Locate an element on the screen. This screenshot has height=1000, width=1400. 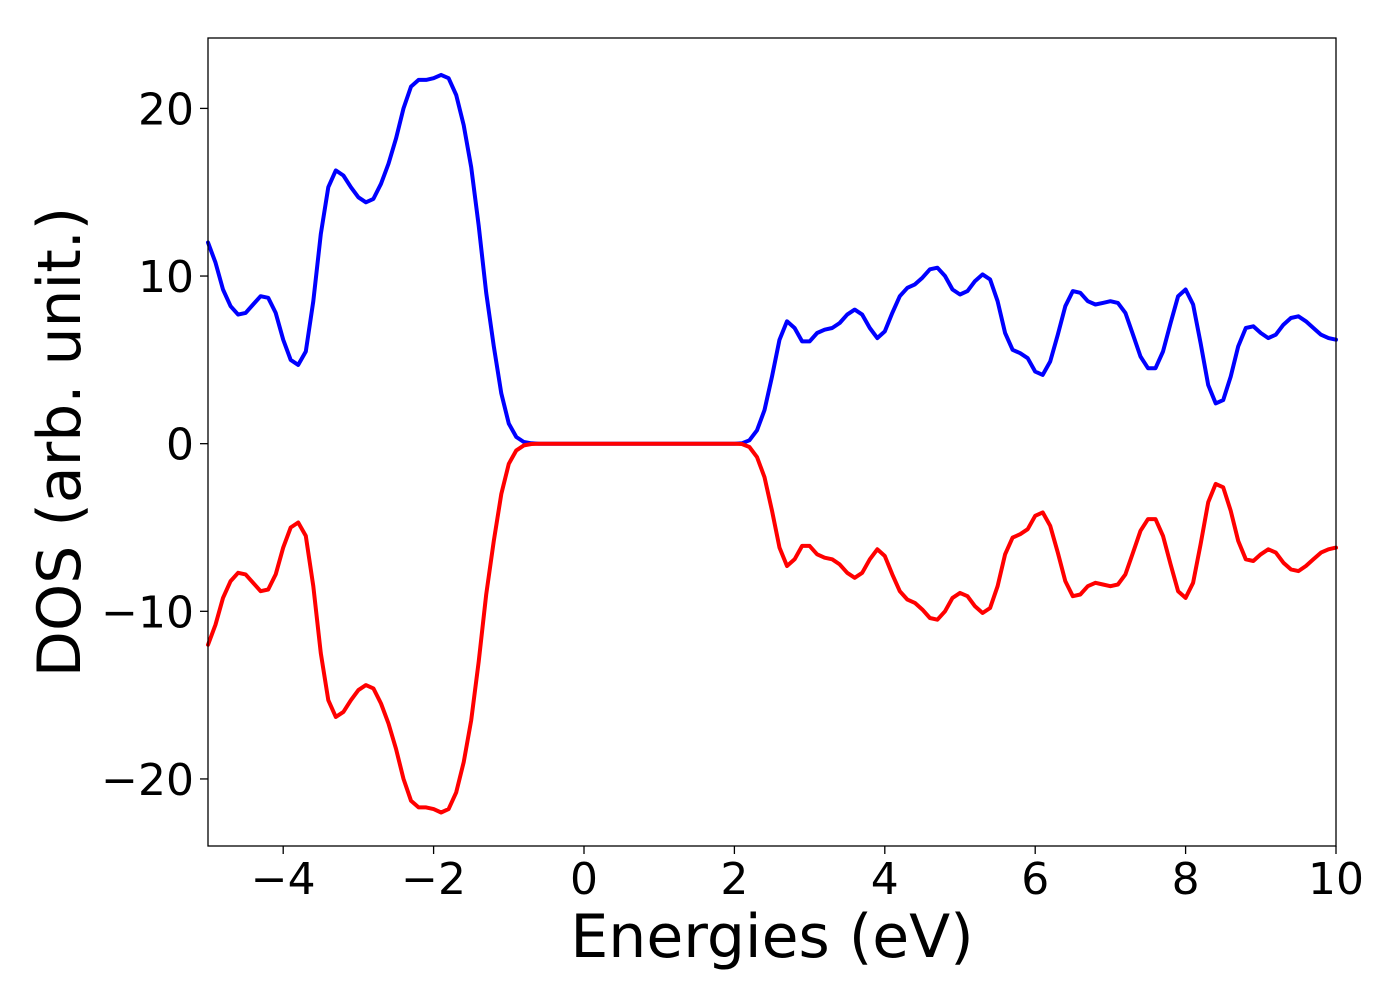
x-tick-label: 2 is located at coordinates (734, 879).